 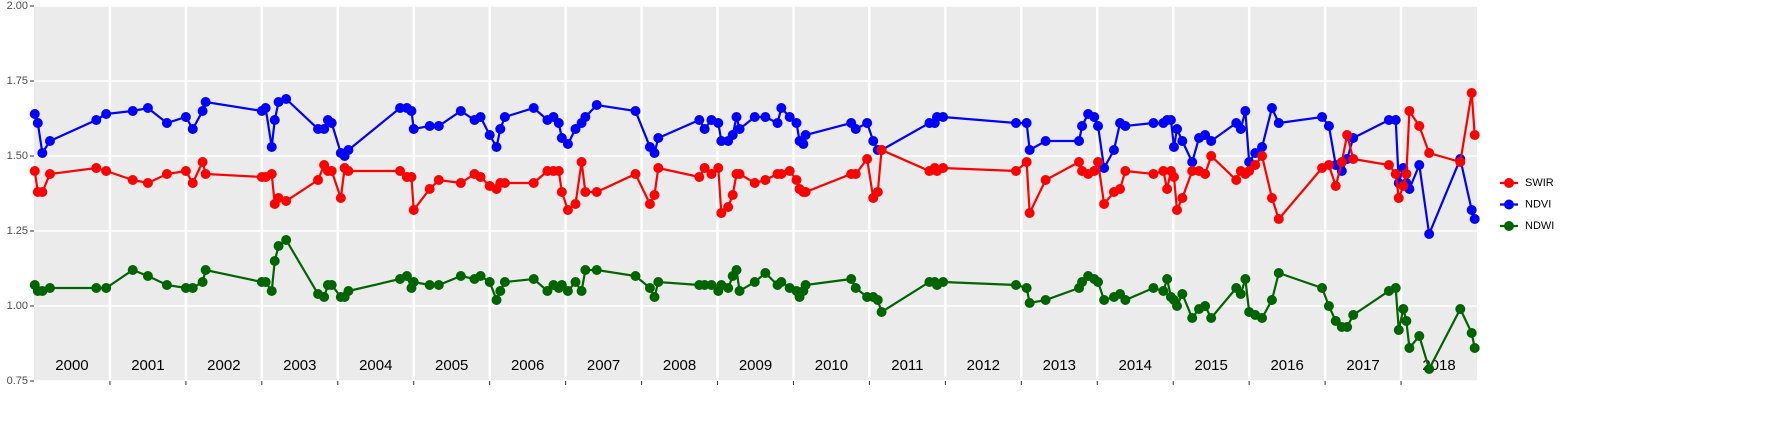 I want to click on year-label: 2002, so click(x=223, y=365).